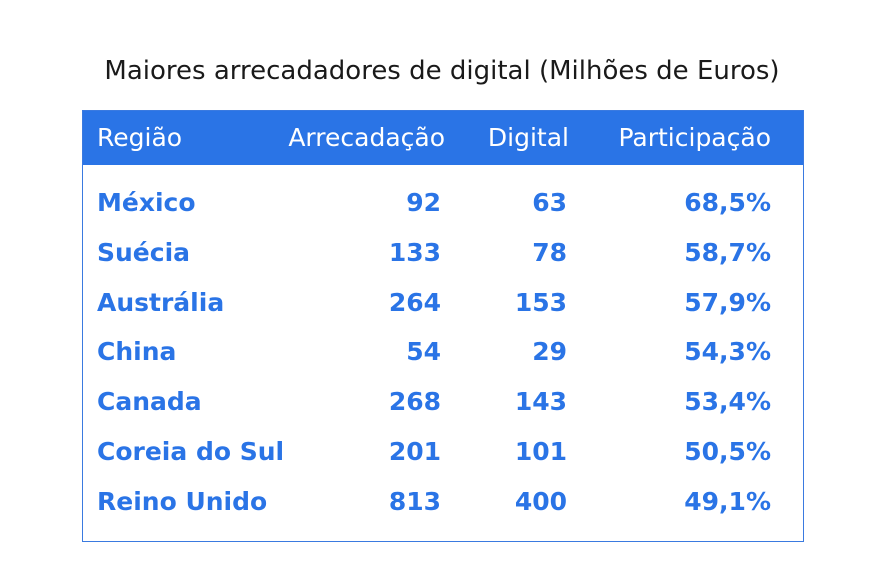  I want to click on cell-regiao: Austrália, so click(161, 302).